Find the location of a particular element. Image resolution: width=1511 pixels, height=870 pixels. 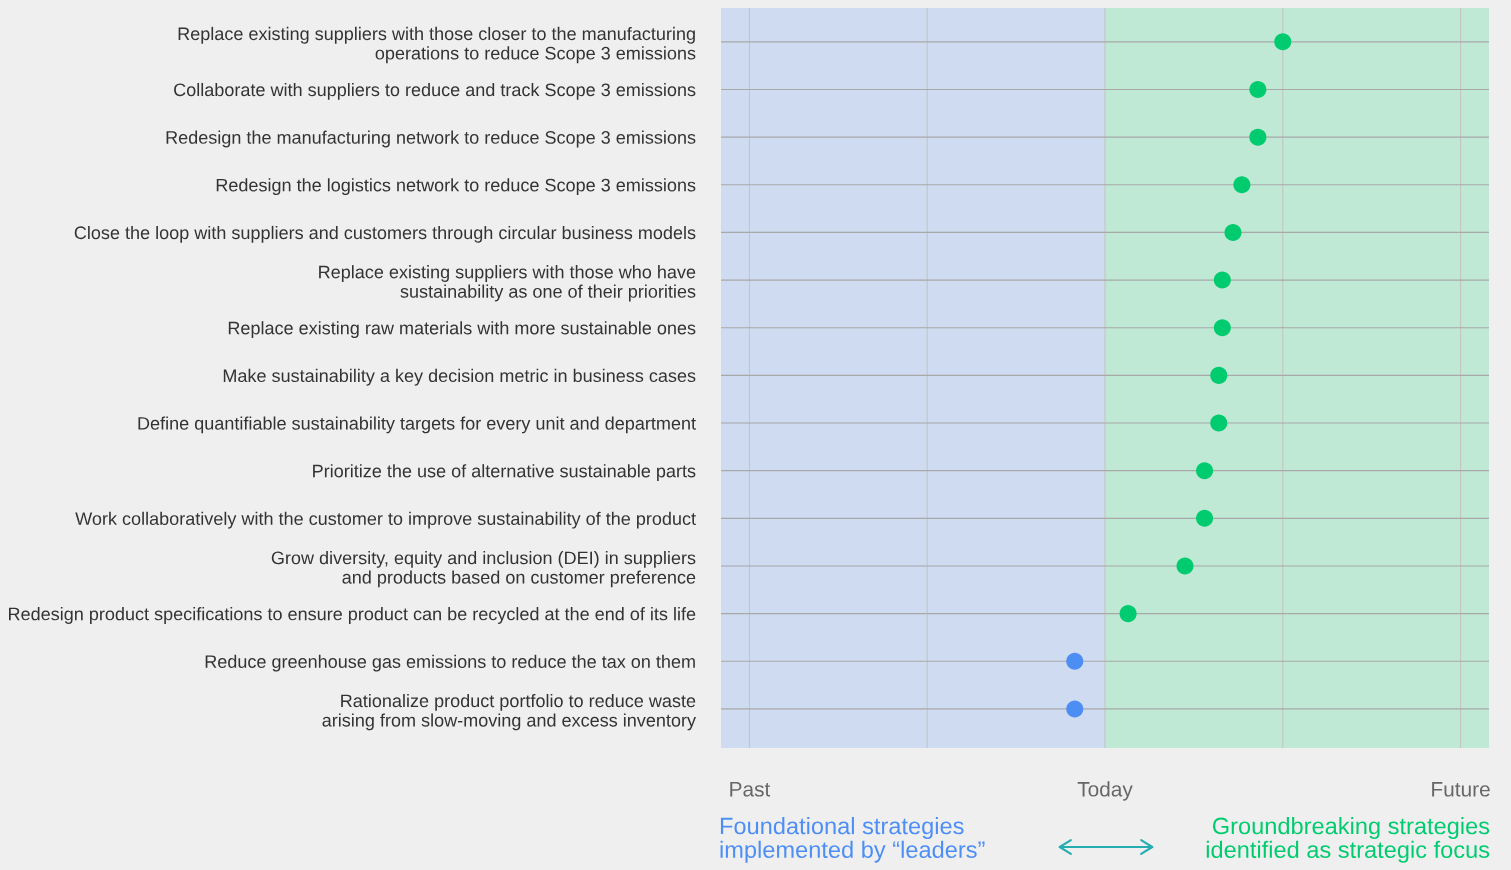

y-tick-label: Redesign the logistics network to reduce Scope 3 emissions is located at coordinates (456, 187).